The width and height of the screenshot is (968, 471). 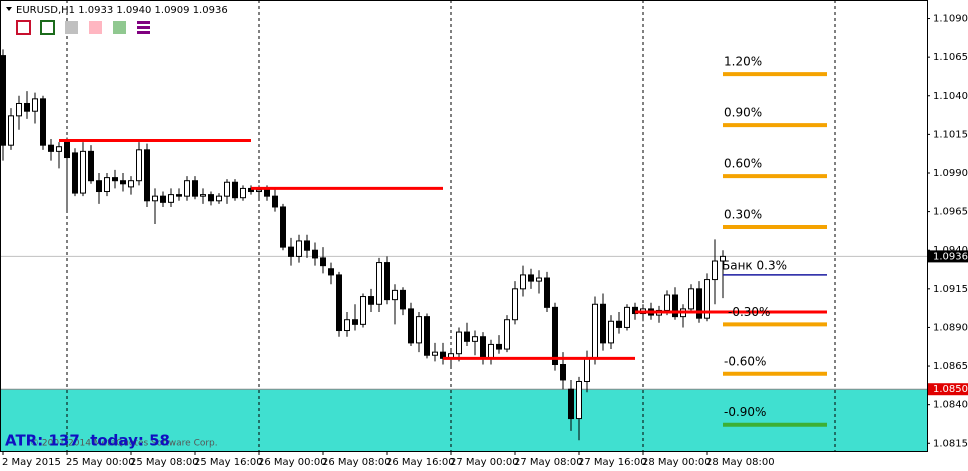 I want to click on level-label: -0.60%, so click(x=745, y=361).